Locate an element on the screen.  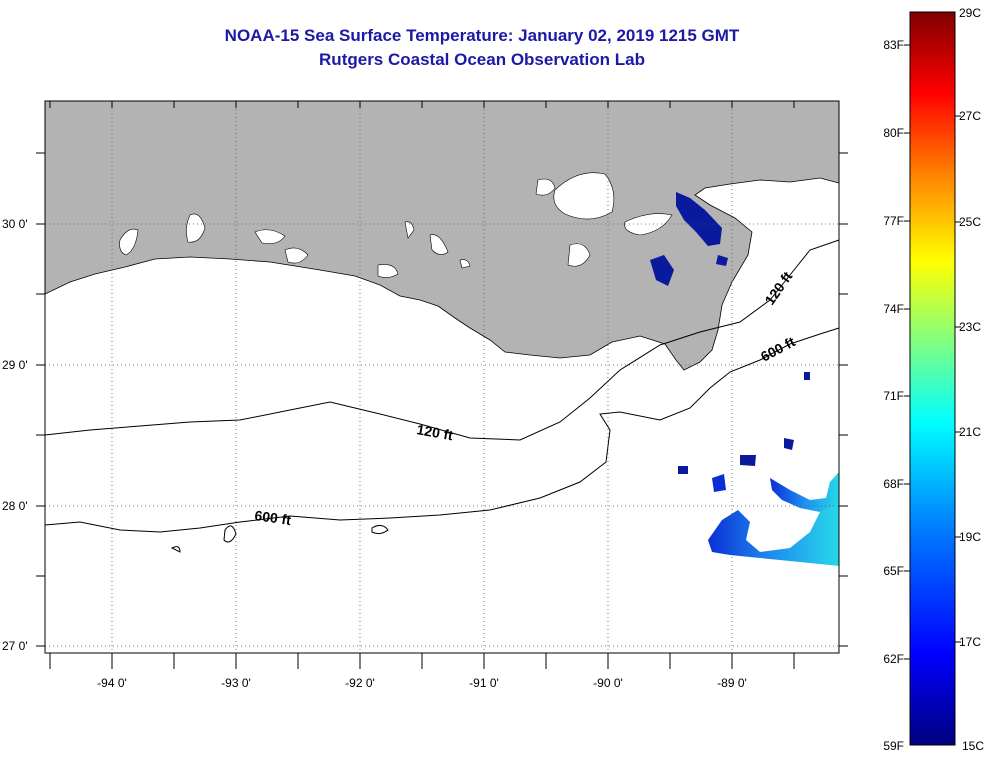
cb-c-29: 29C is located at coordinates (970, 13).